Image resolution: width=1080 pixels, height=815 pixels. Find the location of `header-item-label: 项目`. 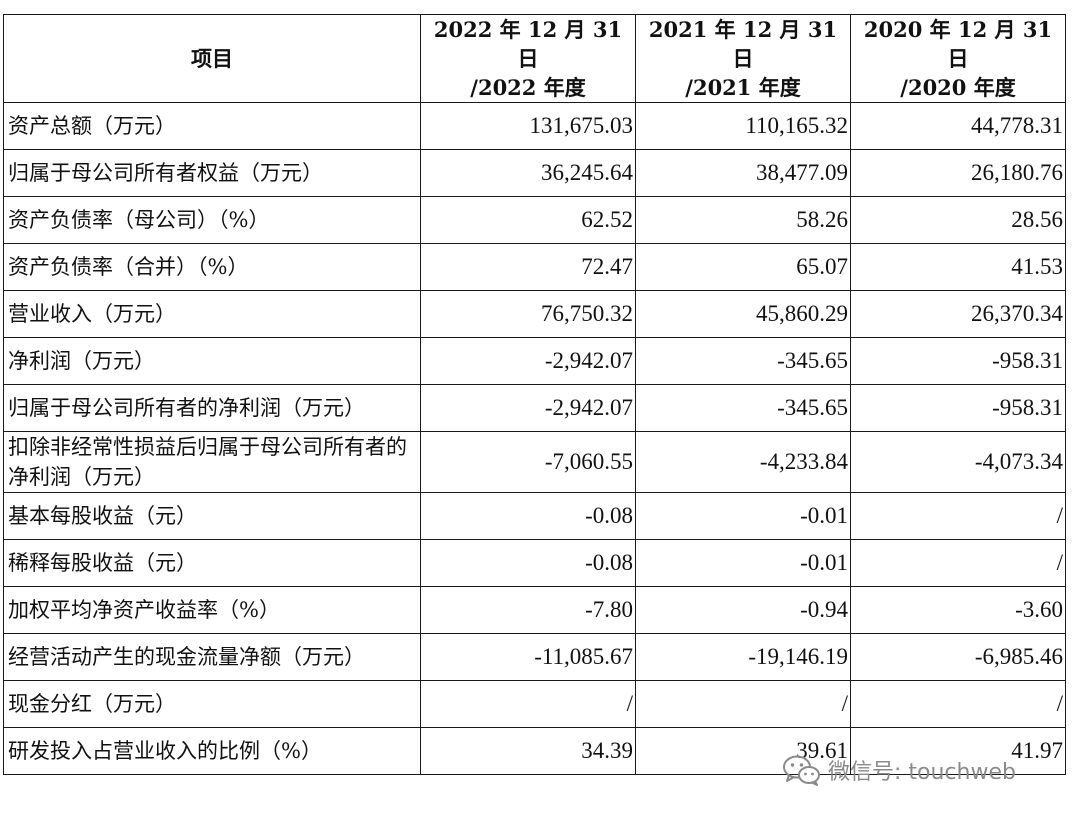

header-item-label: 项目 is located at coordinates (212, 58).